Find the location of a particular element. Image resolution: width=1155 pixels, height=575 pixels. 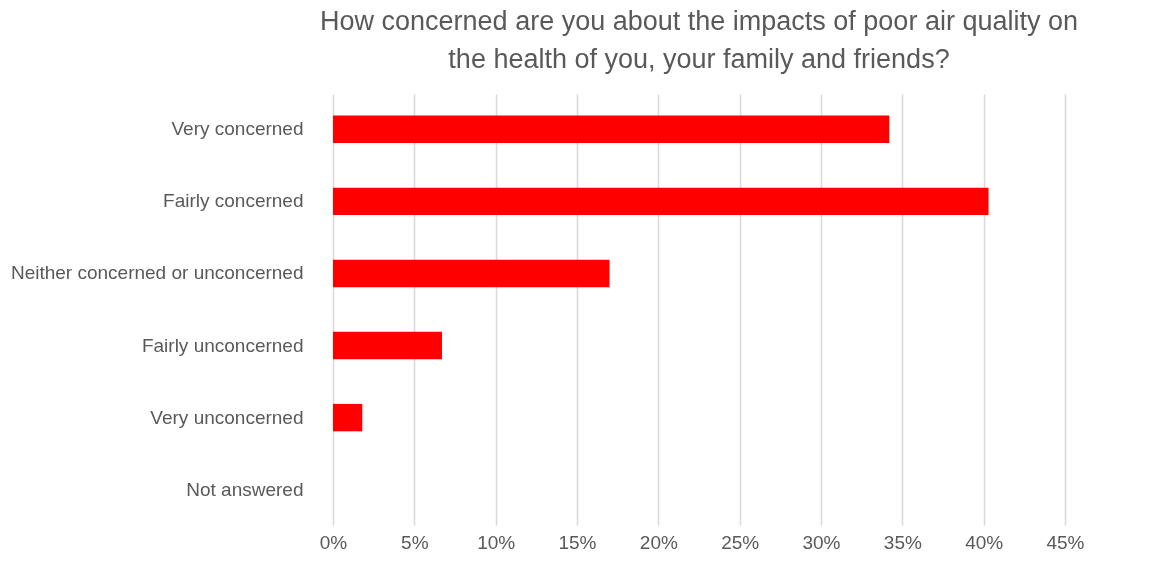

x-tick-label: 40% is located at coordinates (984, 542).